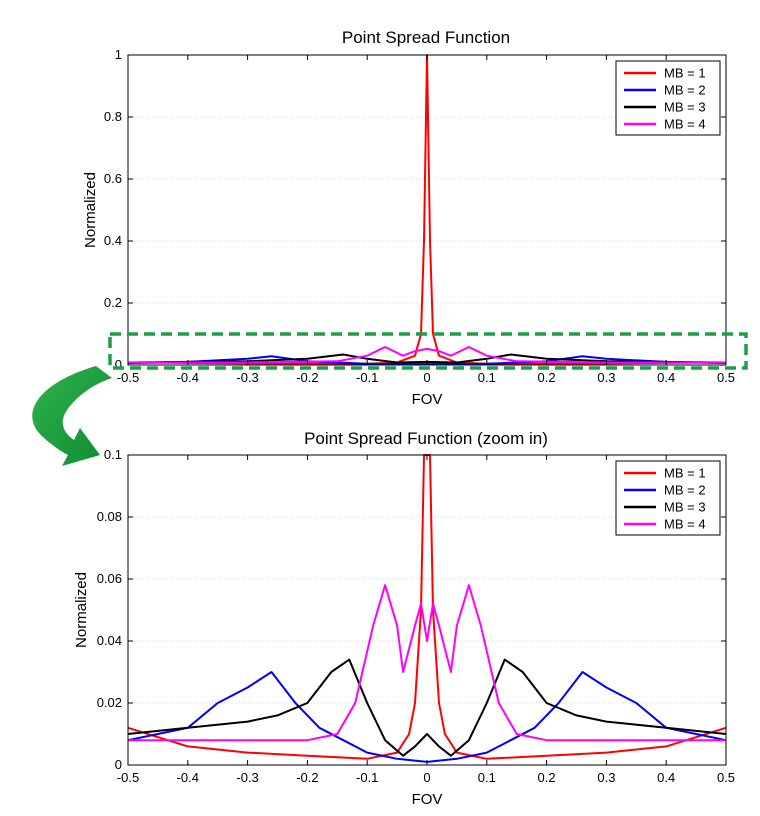 The width and height of the screenshot is (760, 816). I want to click on bot-x-tick-label: -0.3, so click(247, 777).